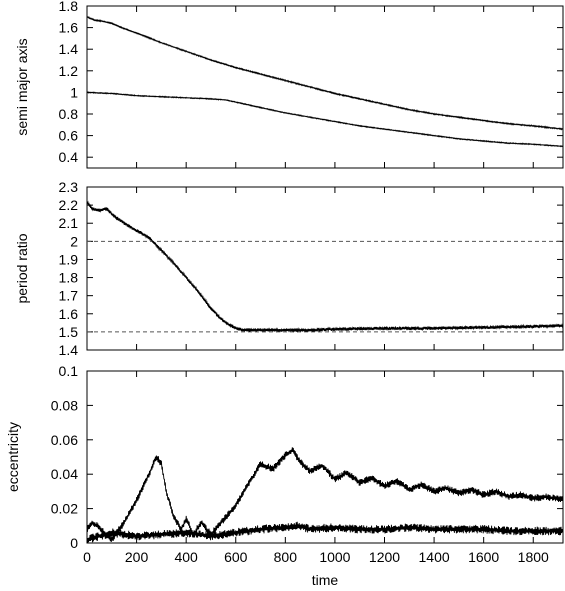 The image size is (565, 591). I want to click on x-tick-label: 1200, so click(384, 557).